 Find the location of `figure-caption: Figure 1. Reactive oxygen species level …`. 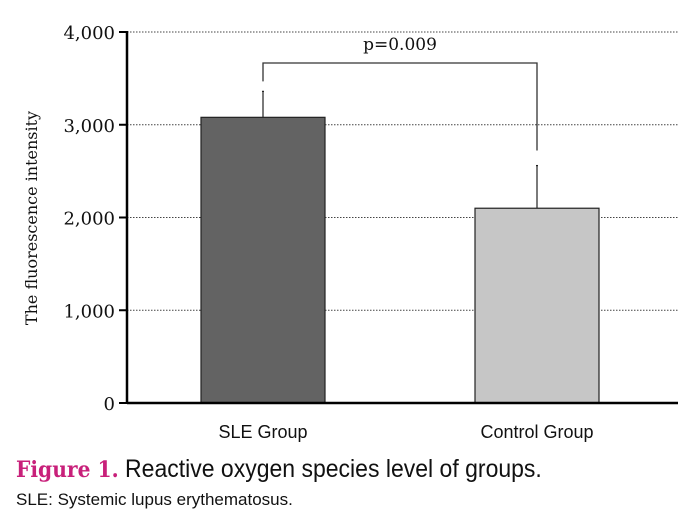

figure-caption: Figure 1. Reactive oxygen species level … is located at coordinates (279, 469).